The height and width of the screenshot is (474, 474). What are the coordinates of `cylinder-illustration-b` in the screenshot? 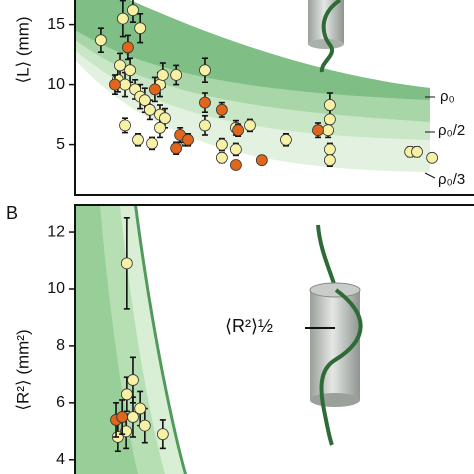 It's located at (334, 335).